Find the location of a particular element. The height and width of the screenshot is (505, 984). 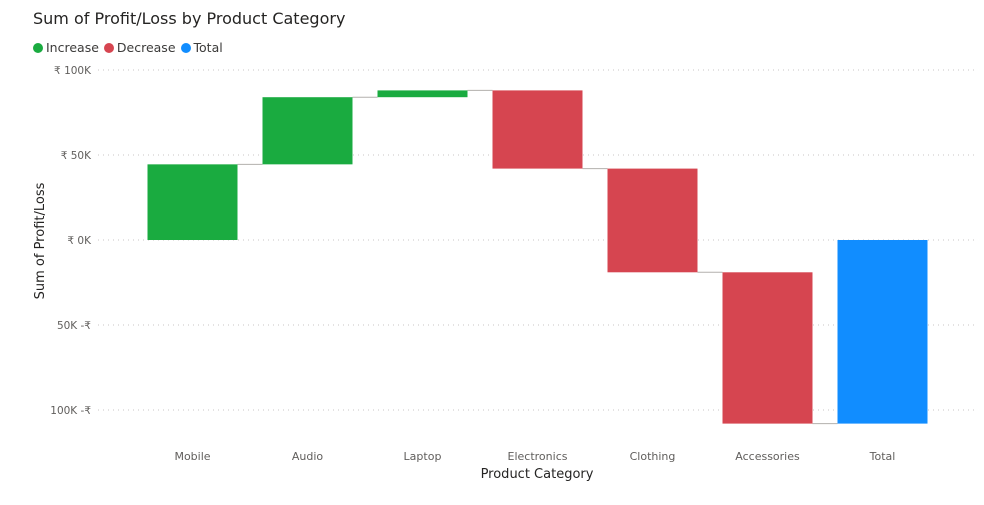

y-tick-label: 50K -₹ is located at coordinates (74, 326).